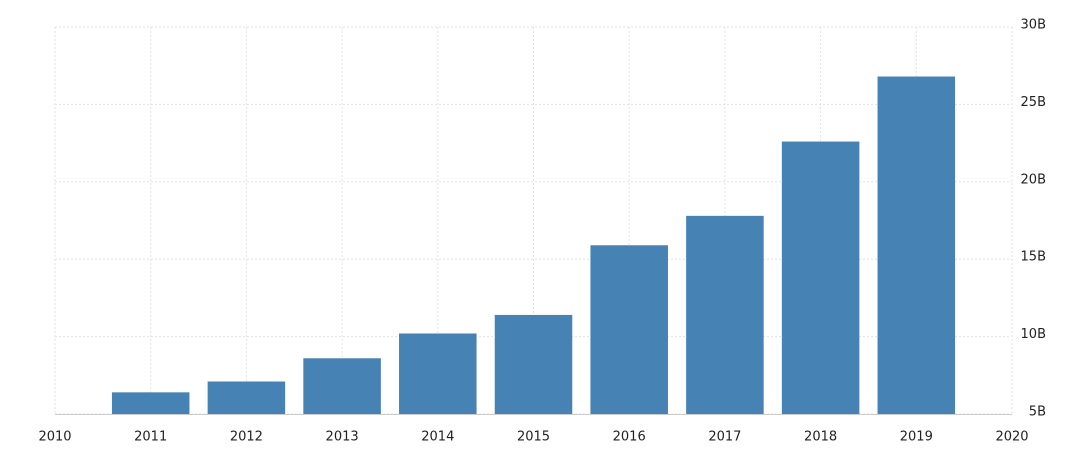 The image size is (1083, 470). I want to click on x-tick-label: 2014, so click(437, 437).